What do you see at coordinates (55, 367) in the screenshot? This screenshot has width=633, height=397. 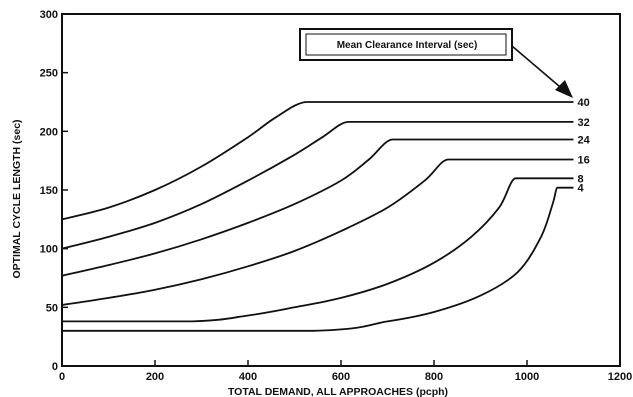 I see `y-tick-label: 0` at bounding box center [55, 367].